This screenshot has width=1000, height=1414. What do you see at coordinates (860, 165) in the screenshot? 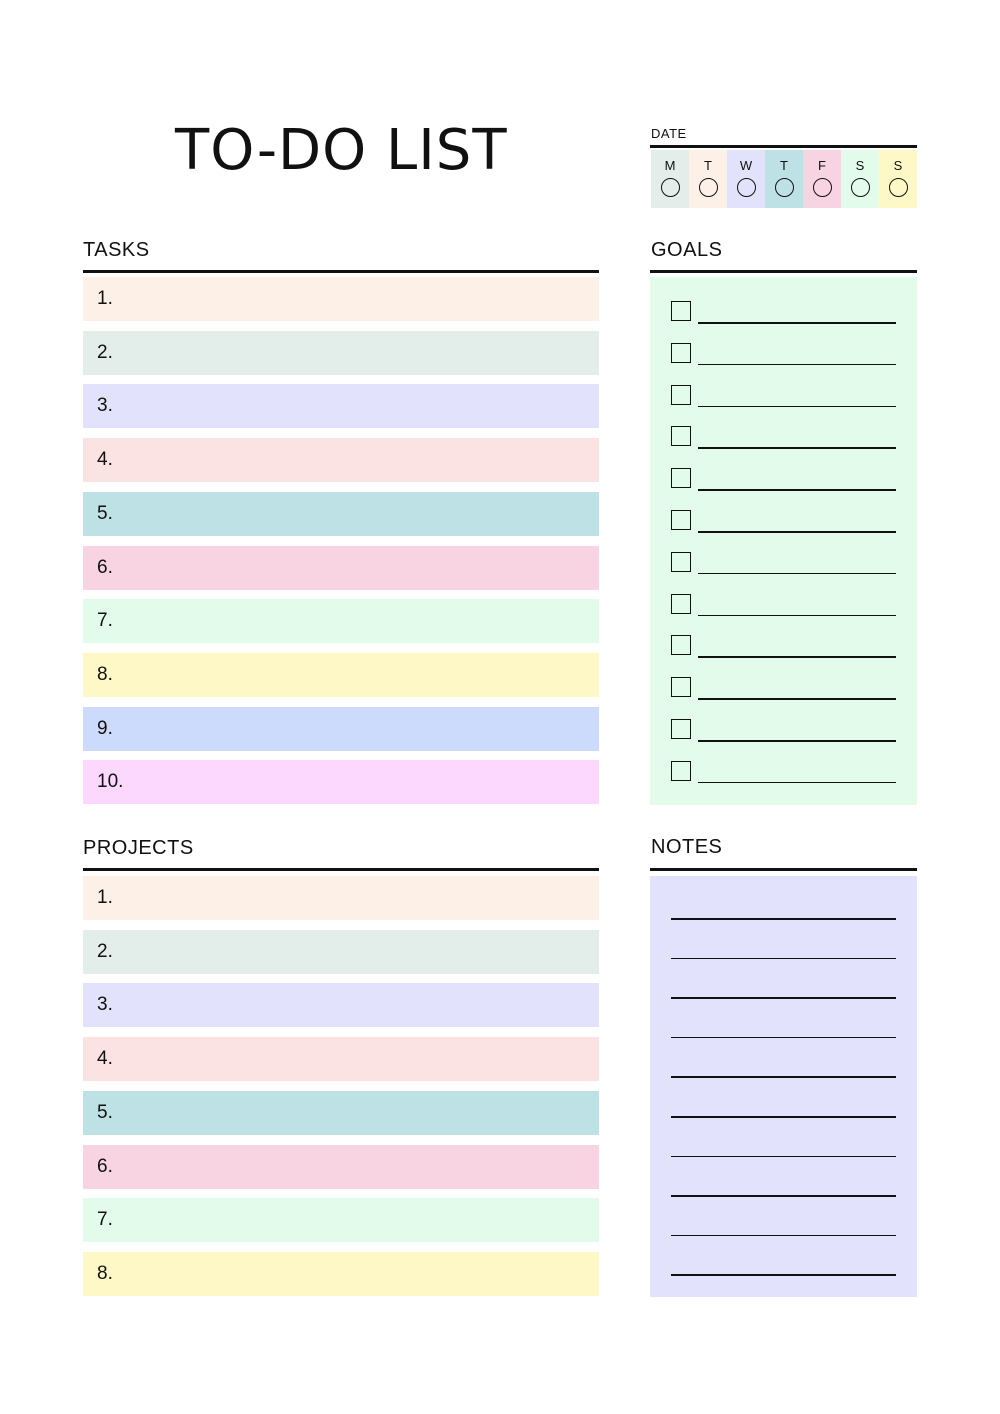
I see `day-letter: S` at bounding box center [860, 165].